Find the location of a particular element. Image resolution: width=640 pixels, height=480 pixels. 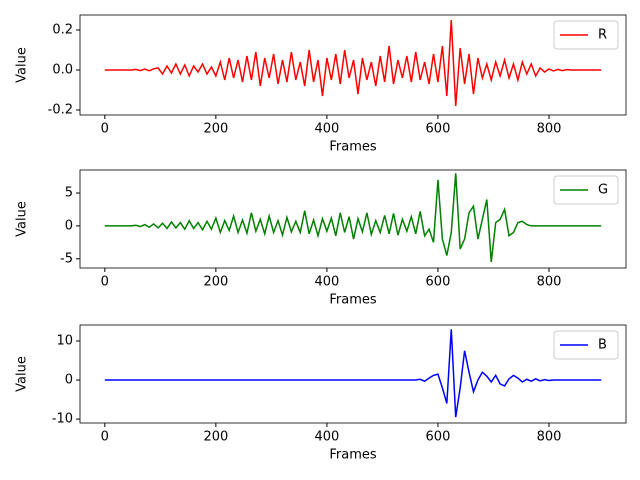

y-tick-label: 5 is located at coordinates (69, 193).